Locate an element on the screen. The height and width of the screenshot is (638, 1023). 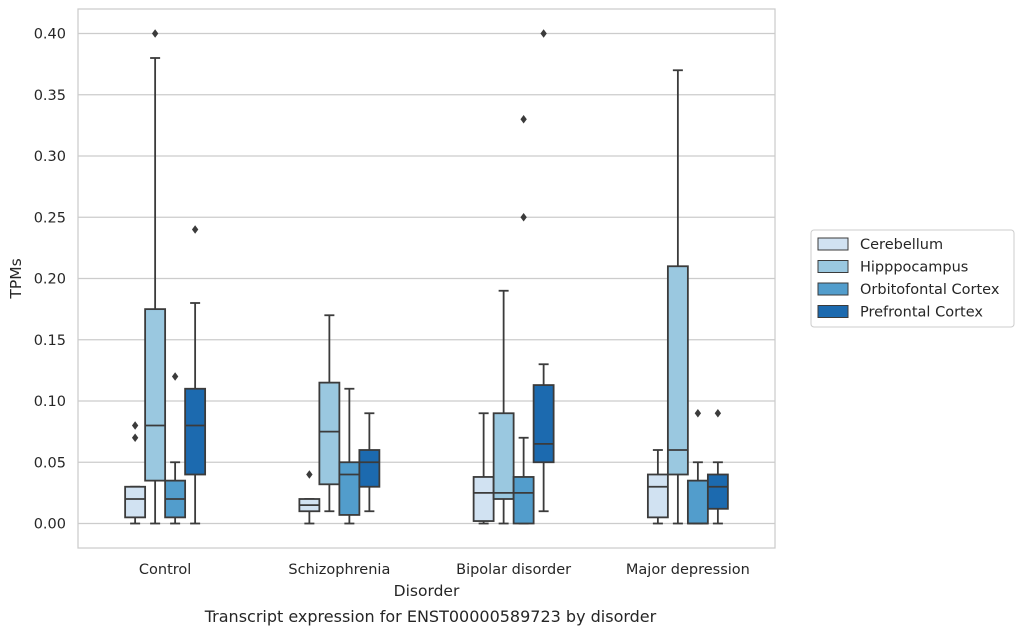
y-tick-labels: 0.00 0.05 0.10 0.15 0.20 0.25 0.30 0.35 0.40 is located at coordinates (50, 280).